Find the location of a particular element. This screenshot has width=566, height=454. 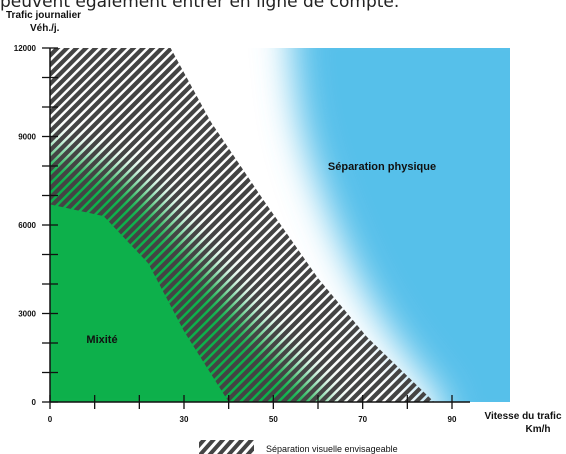

x-axis-title-line2: Km/h is located at coordinates (538, 429).